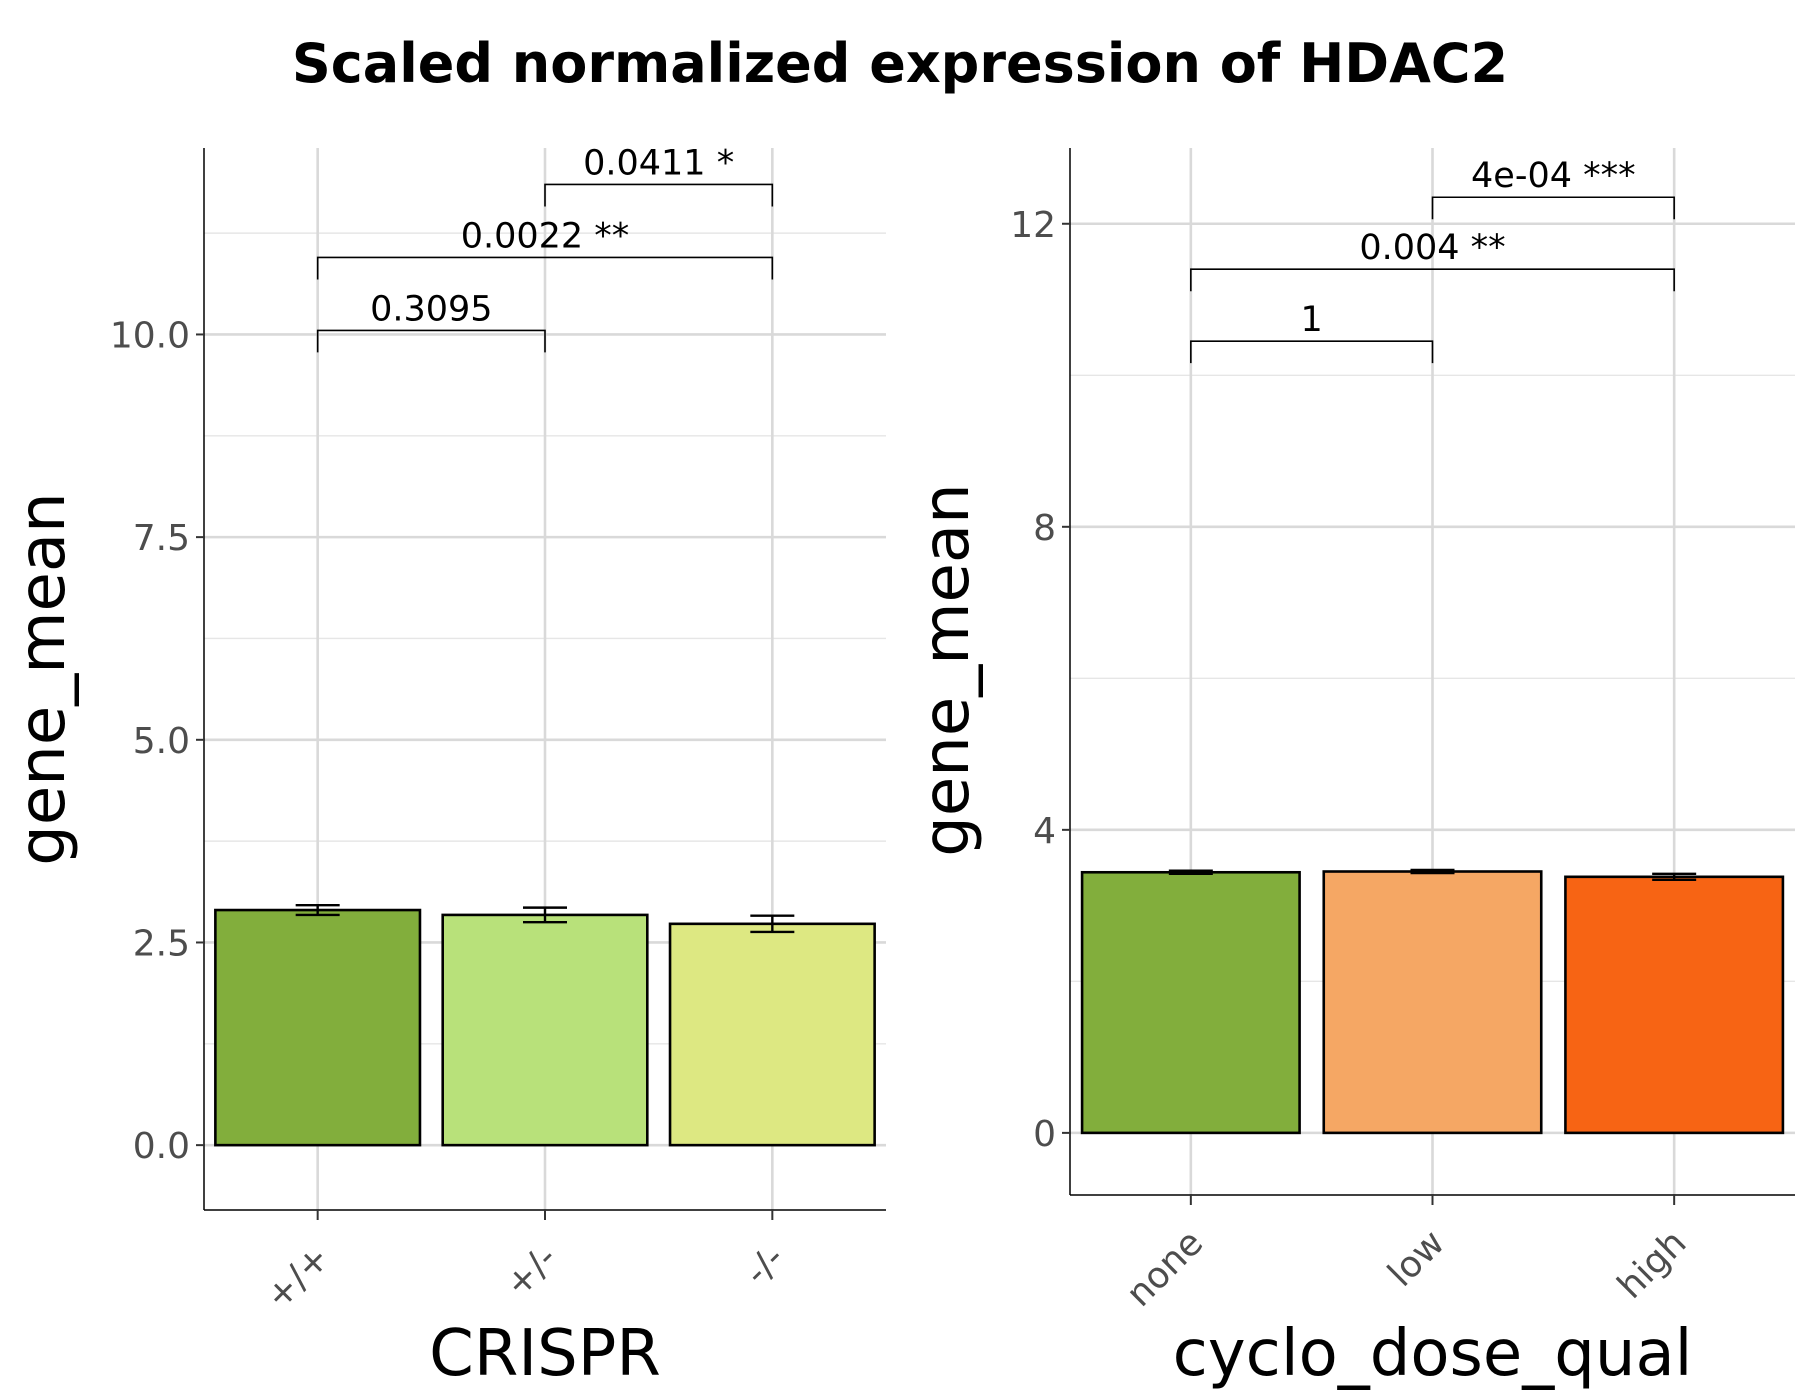 This screenshot has width=1800, height=1400. Describe the element at coordinates (431, 309) in the screenshot. I see `significance-label: 0.3095` at that location.